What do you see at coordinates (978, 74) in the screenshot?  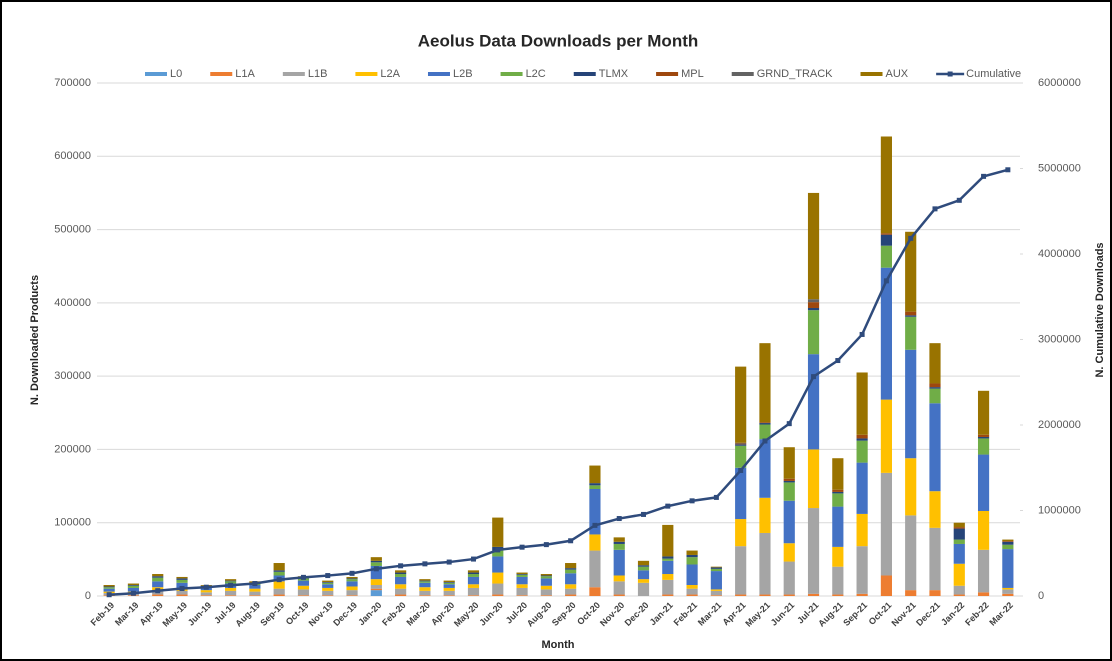 I see `legend-item: Cumulative` at bounding box center [978, 74].